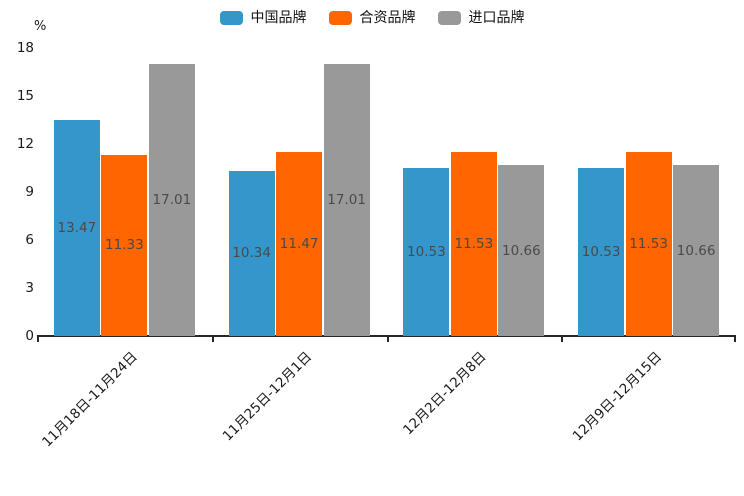  I want to click on legend: 中国品牌 合资品牌 进口品牌, so click(372, 18).